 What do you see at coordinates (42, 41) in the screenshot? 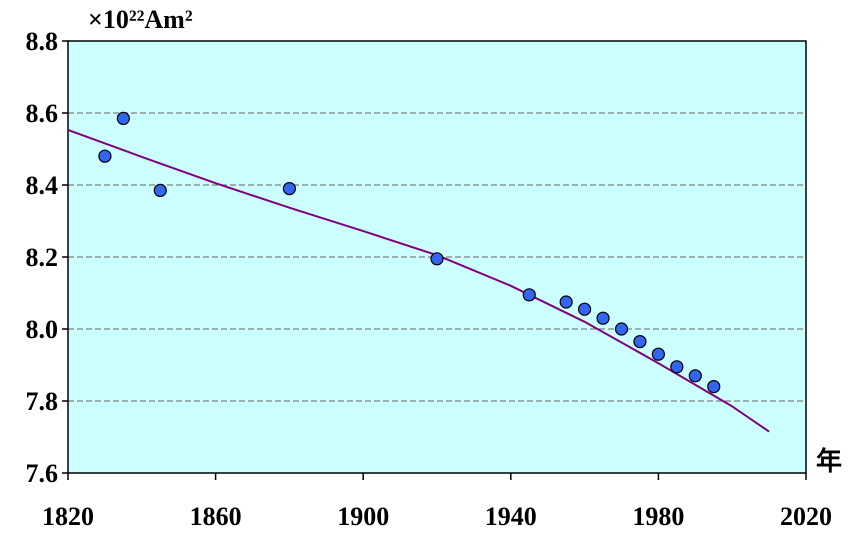
I see `y-tick-label-0: 8.8` at bounding box center [42, 41].